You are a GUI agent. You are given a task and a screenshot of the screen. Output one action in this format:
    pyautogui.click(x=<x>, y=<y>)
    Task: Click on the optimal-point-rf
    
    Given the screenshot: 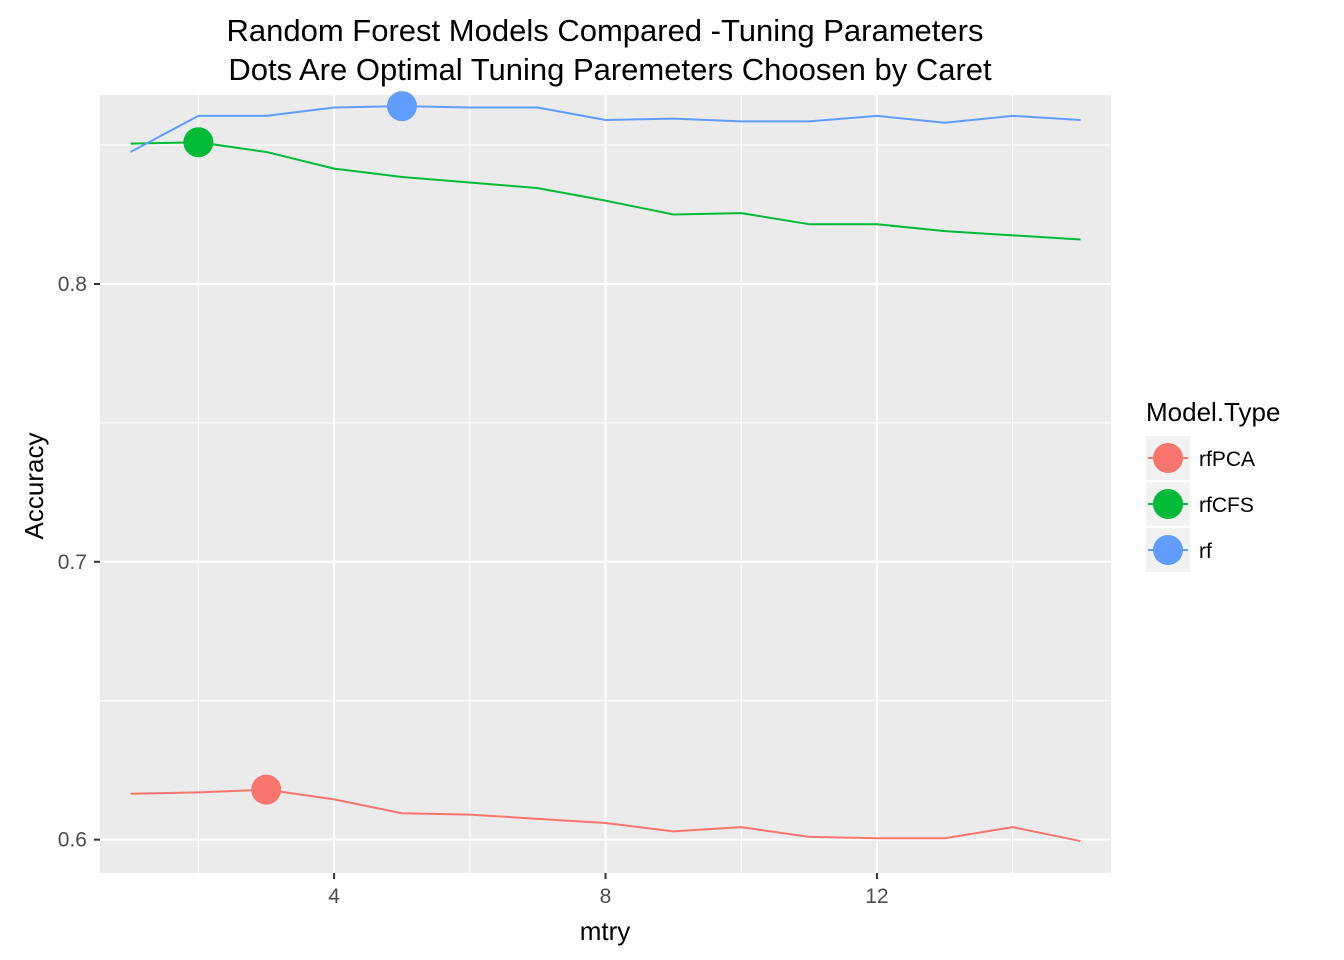 What is the action you would take?
    pyautogui.click(x=401, y=106)
    